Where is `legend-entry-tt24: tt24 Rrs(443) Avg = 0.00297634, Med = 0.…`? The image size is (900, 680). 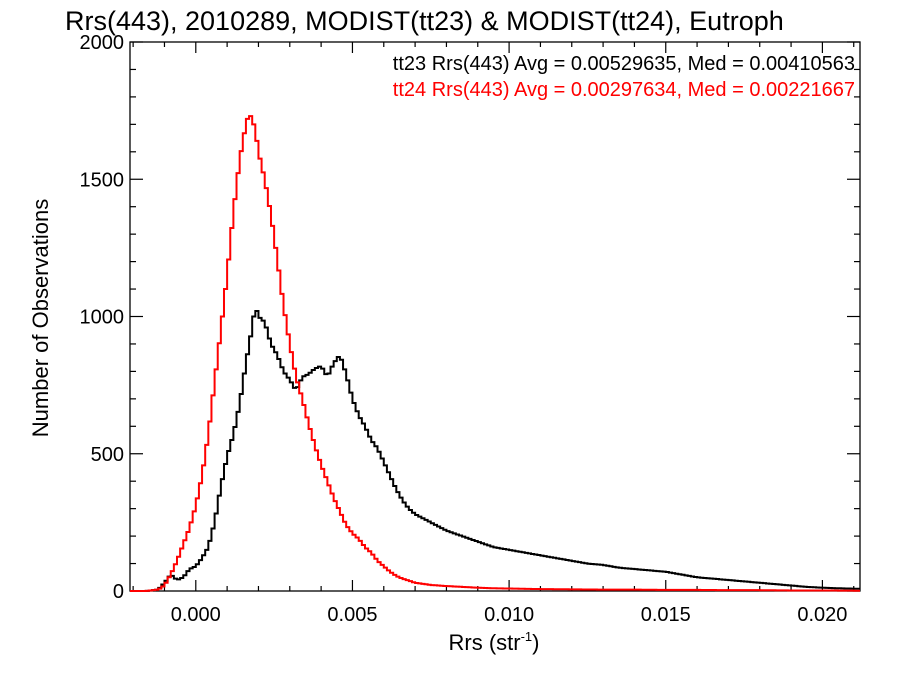 legend-entry-tt24: tt24 Rrs(443) Avg = 0.00297634, Med = 0.… is located at coordinates (624, 90).